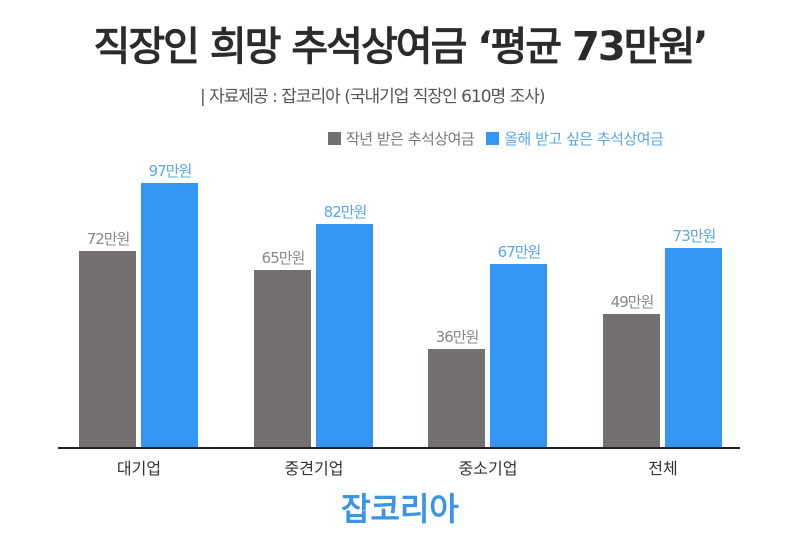  Describe the element at coordinates (400, 509) in the screenshot. I see `brand-logo: 잡코리아` at that location.